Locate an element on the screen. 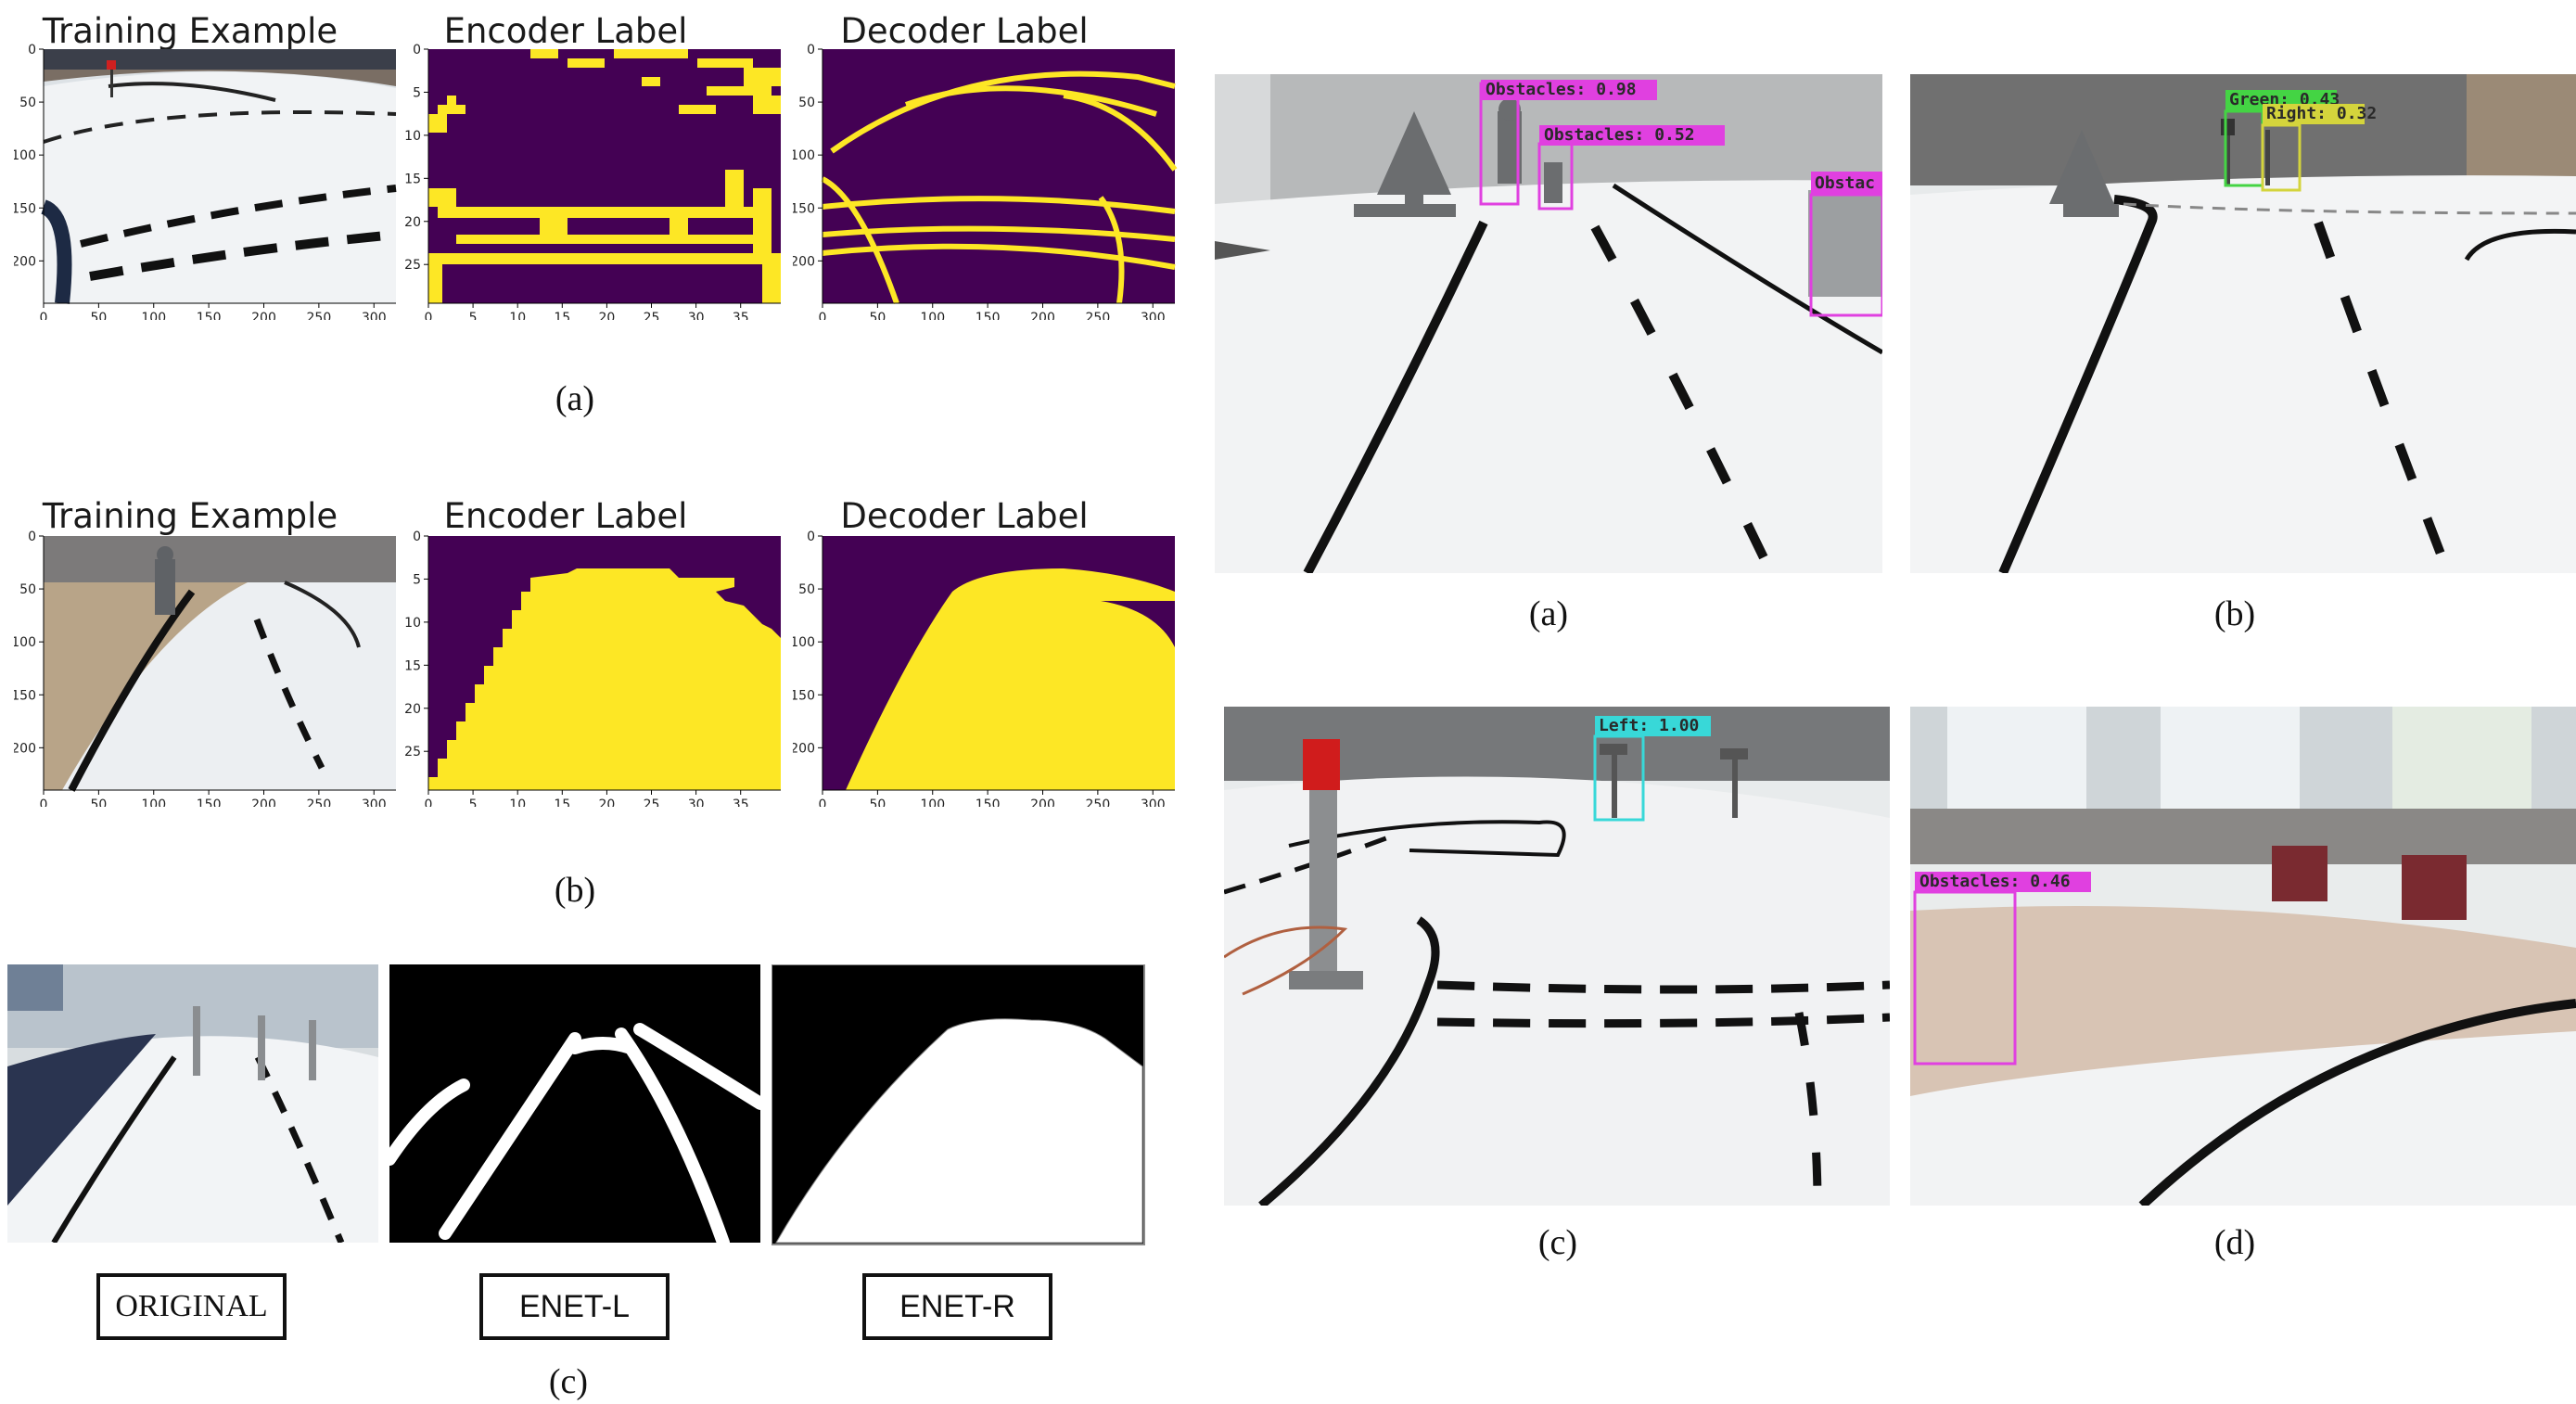  decoder-label-image-a: 0 50 100 150 200 250 300 0 50 100 150 200 is located at coordinates (985, 181).